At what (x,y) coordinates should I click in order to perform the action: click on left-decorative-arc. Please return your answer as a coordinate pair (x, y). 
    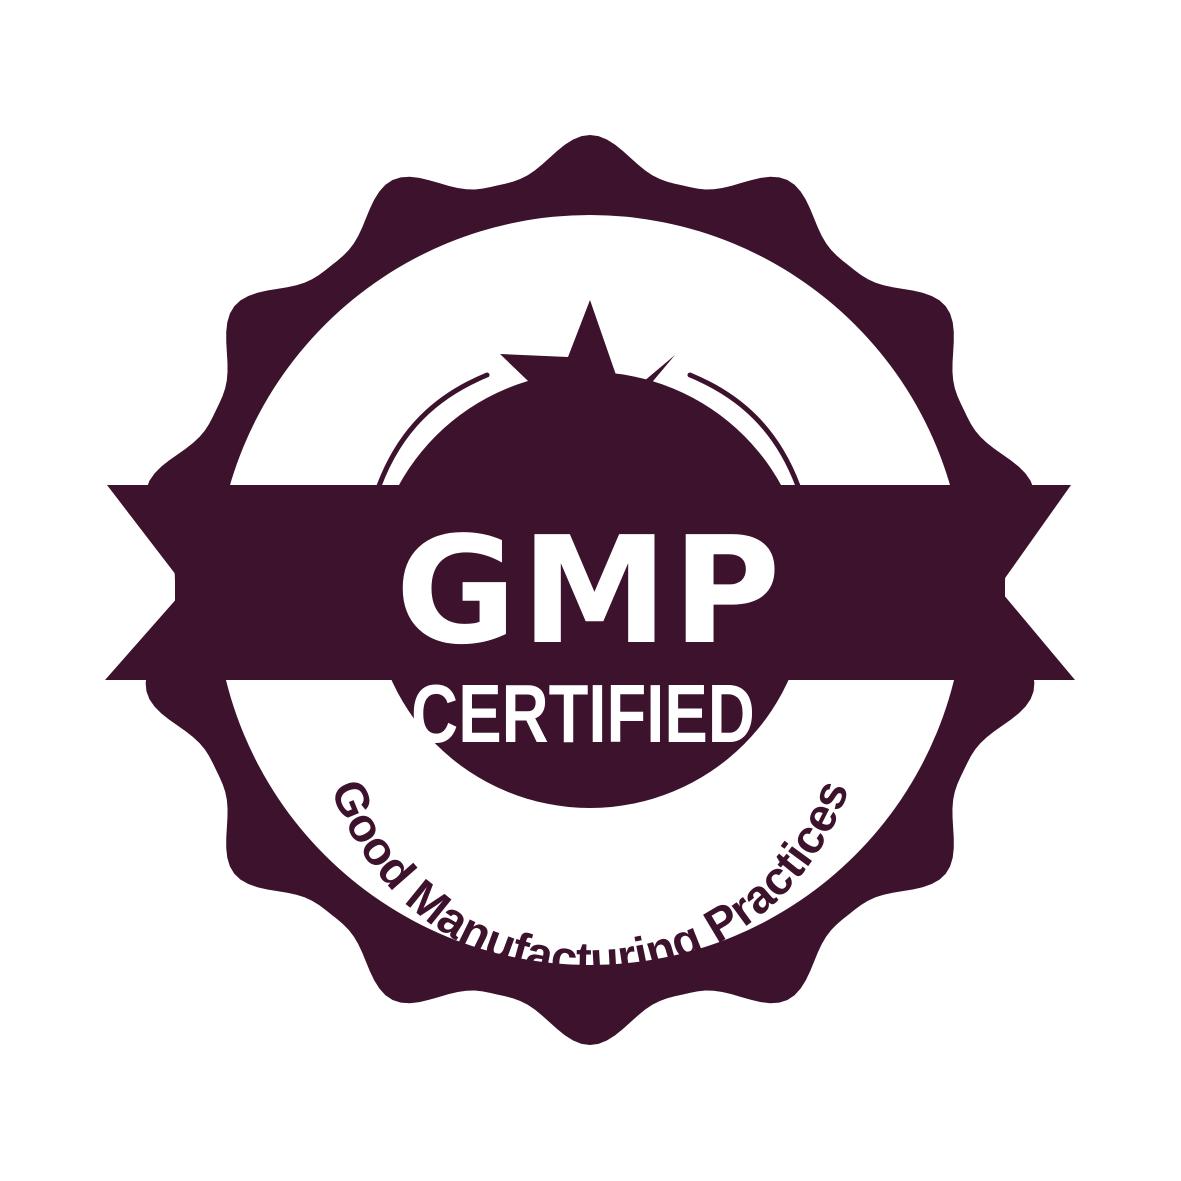
    Looking at the image, I should click on (433, 430).